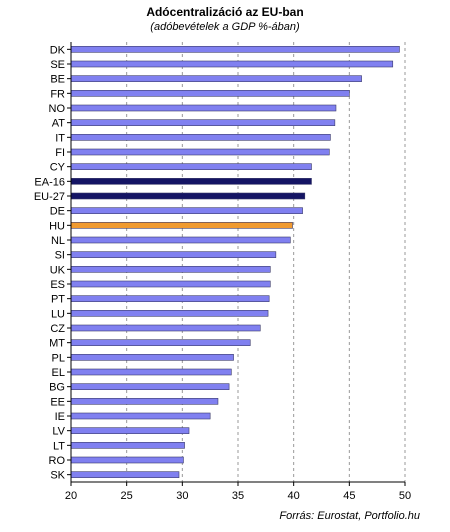  I want to click on x-tick-labels: 20 25 30 35 40 45 50, so click(238, 492).